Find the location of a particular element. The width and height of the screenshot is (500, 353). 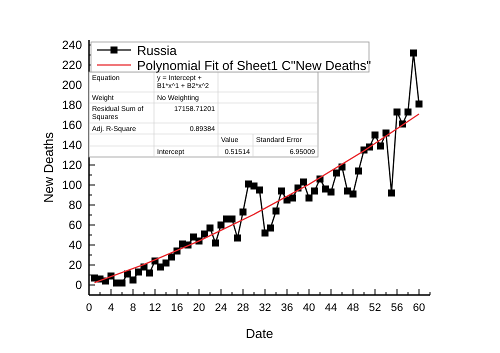

y-tick-label: 20 is located at coordinates (75, 265).